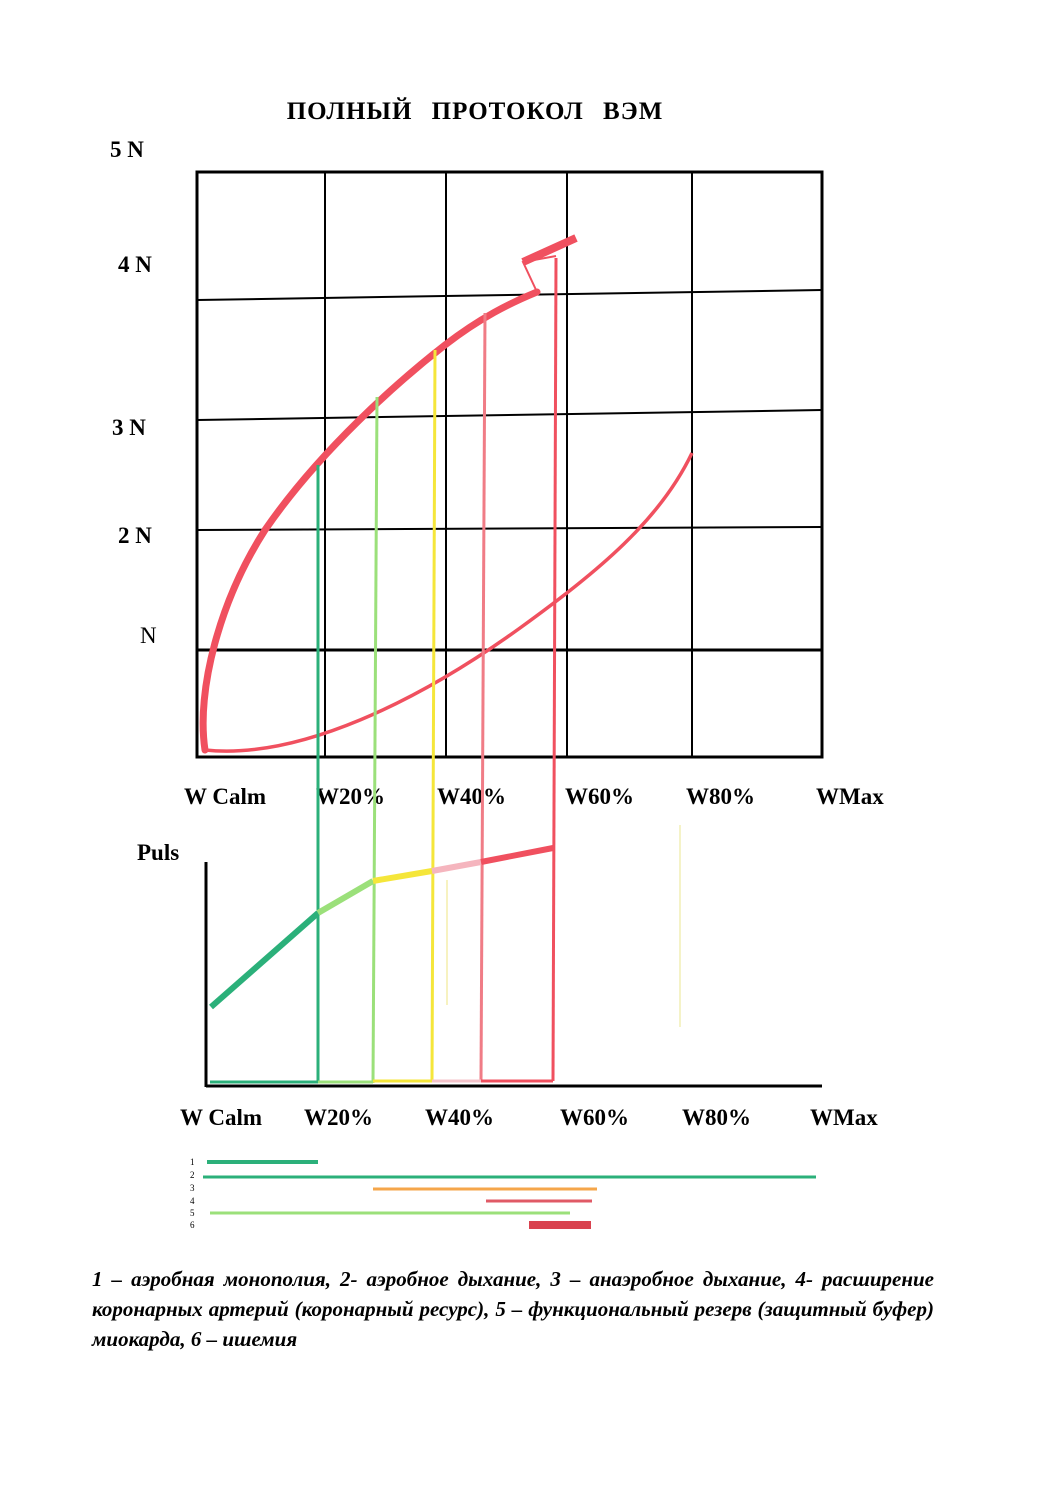 The image size is (1061, 1500). I want to click on threshold-line-light-green, so click(375, 740).